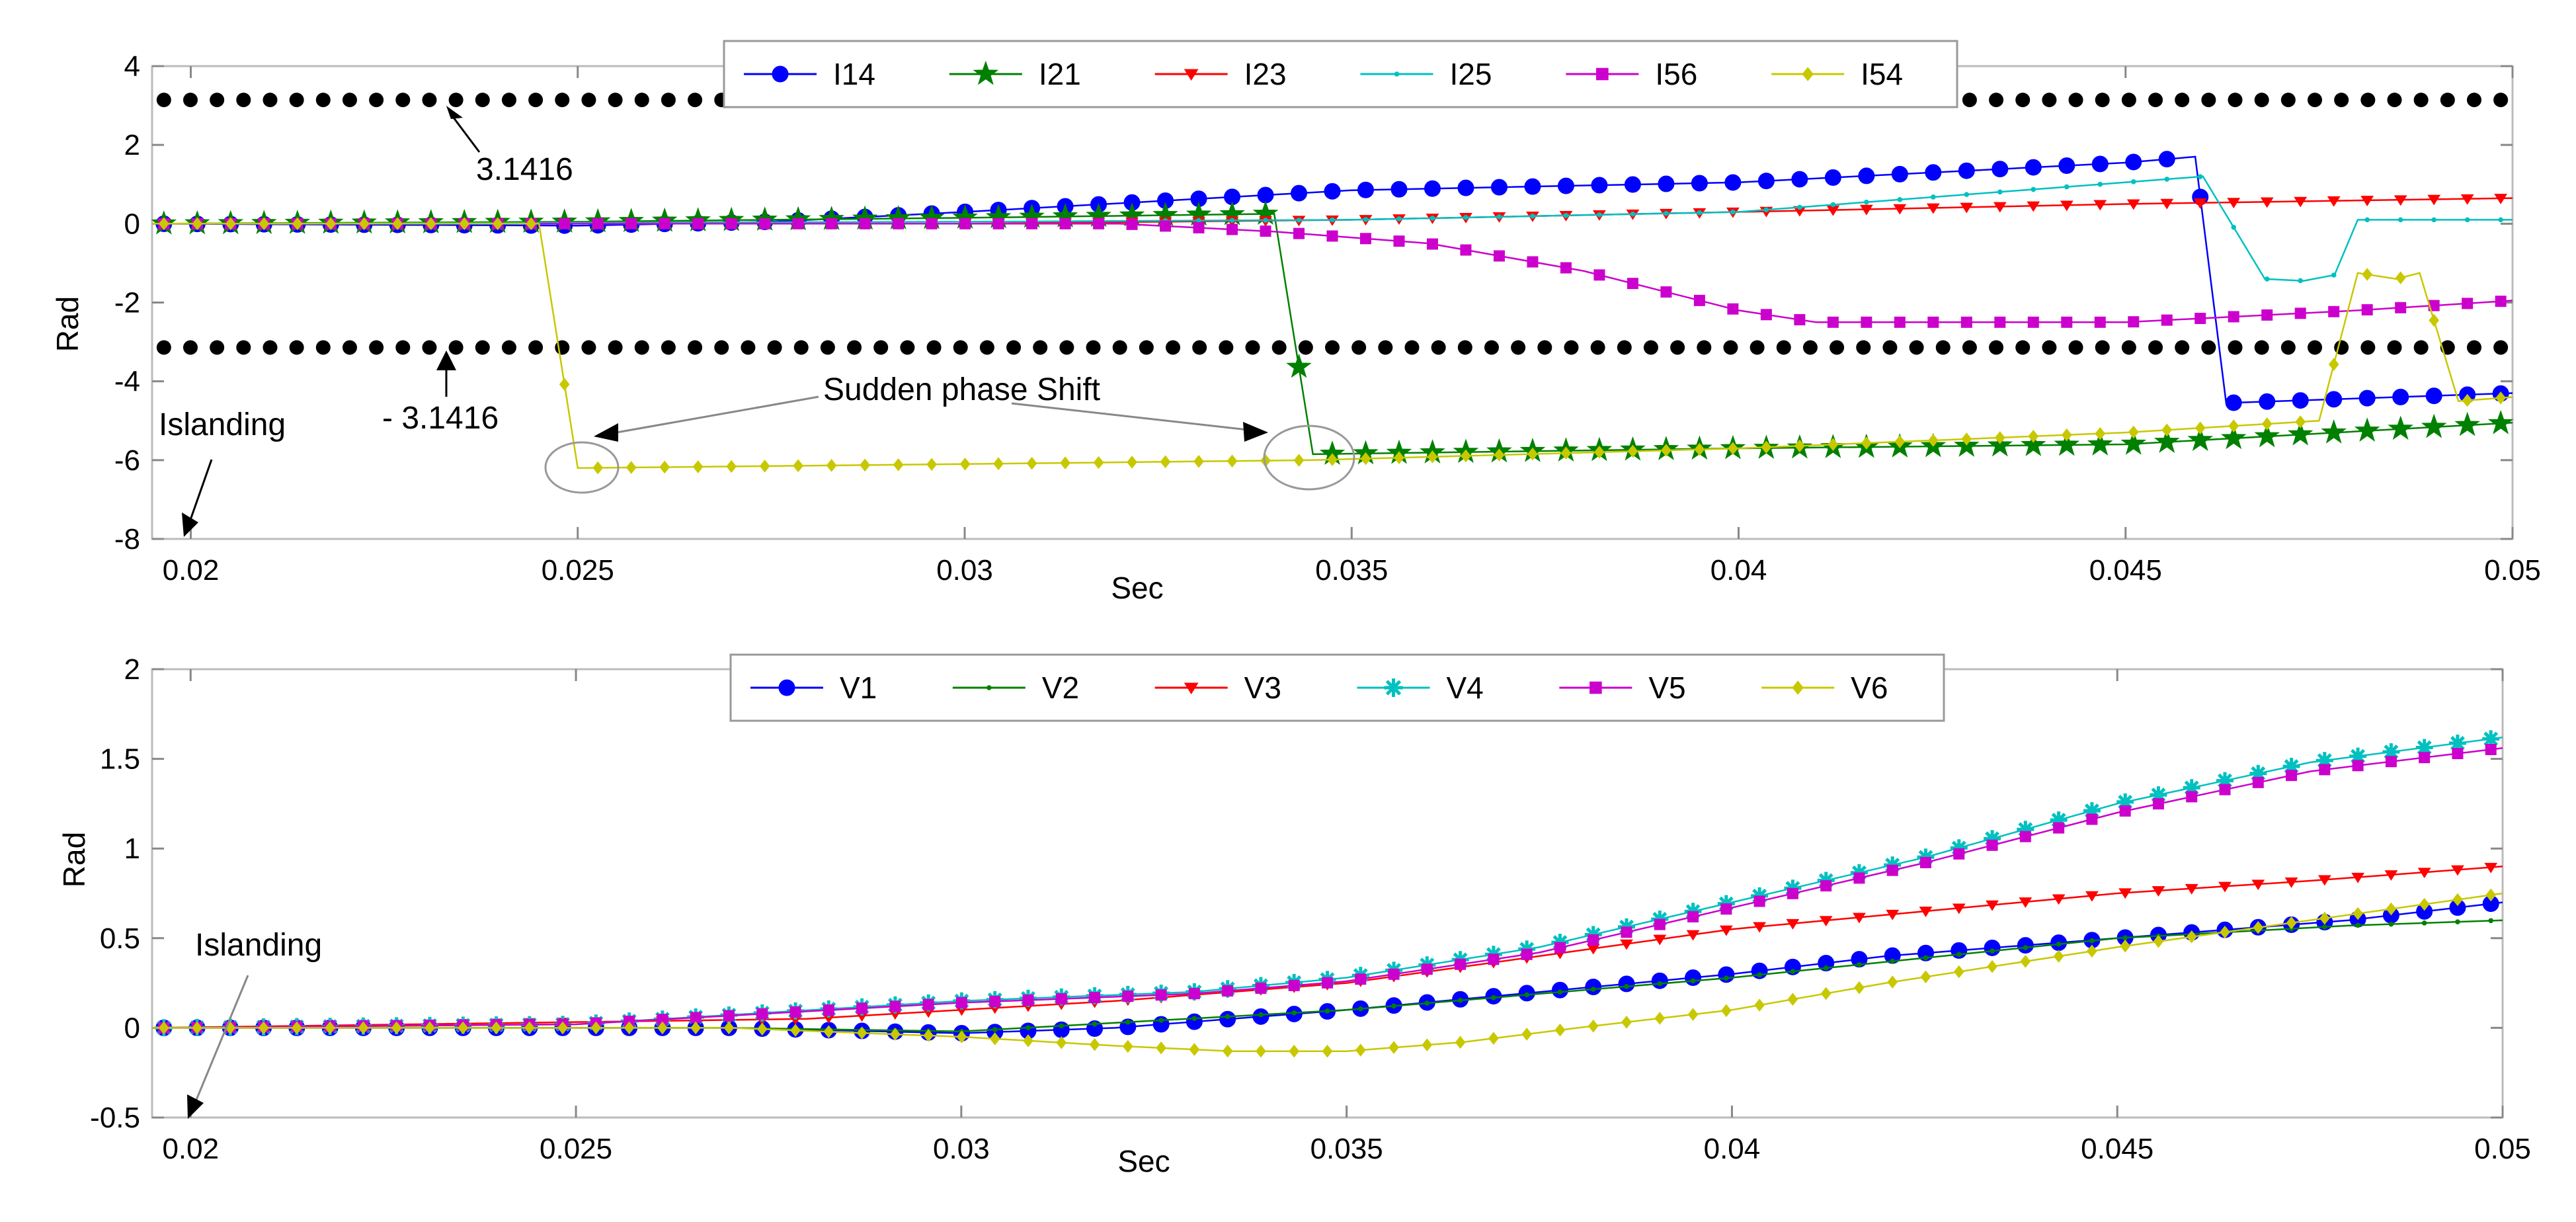 The image size is (2576, 1222). What do you see at coordinates (1623, 688) in the screenshot?
I see `legend-item-V5: V5` at bounding box center [1623, 688].